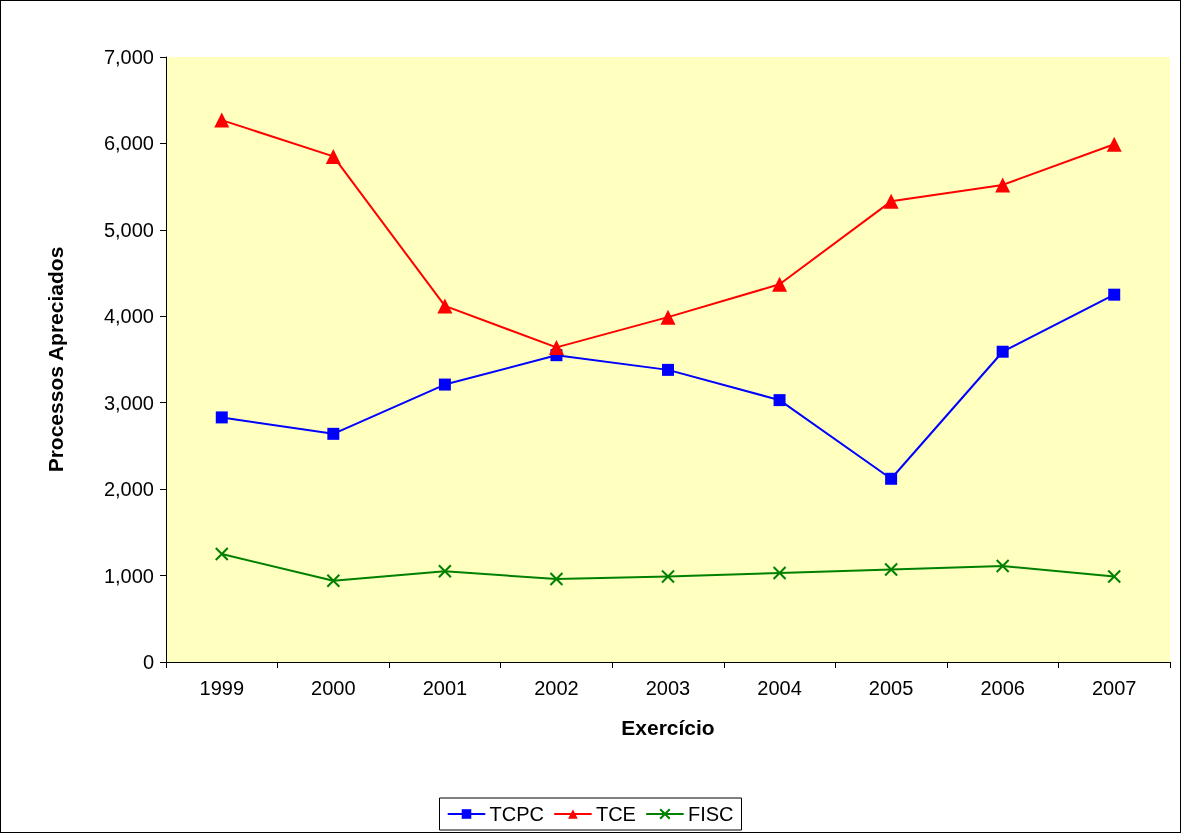  What do you see at coordinates (128, 489) in the screenshot?
I see `y-tick-label: 2,000` at bounding box center [128, 489].